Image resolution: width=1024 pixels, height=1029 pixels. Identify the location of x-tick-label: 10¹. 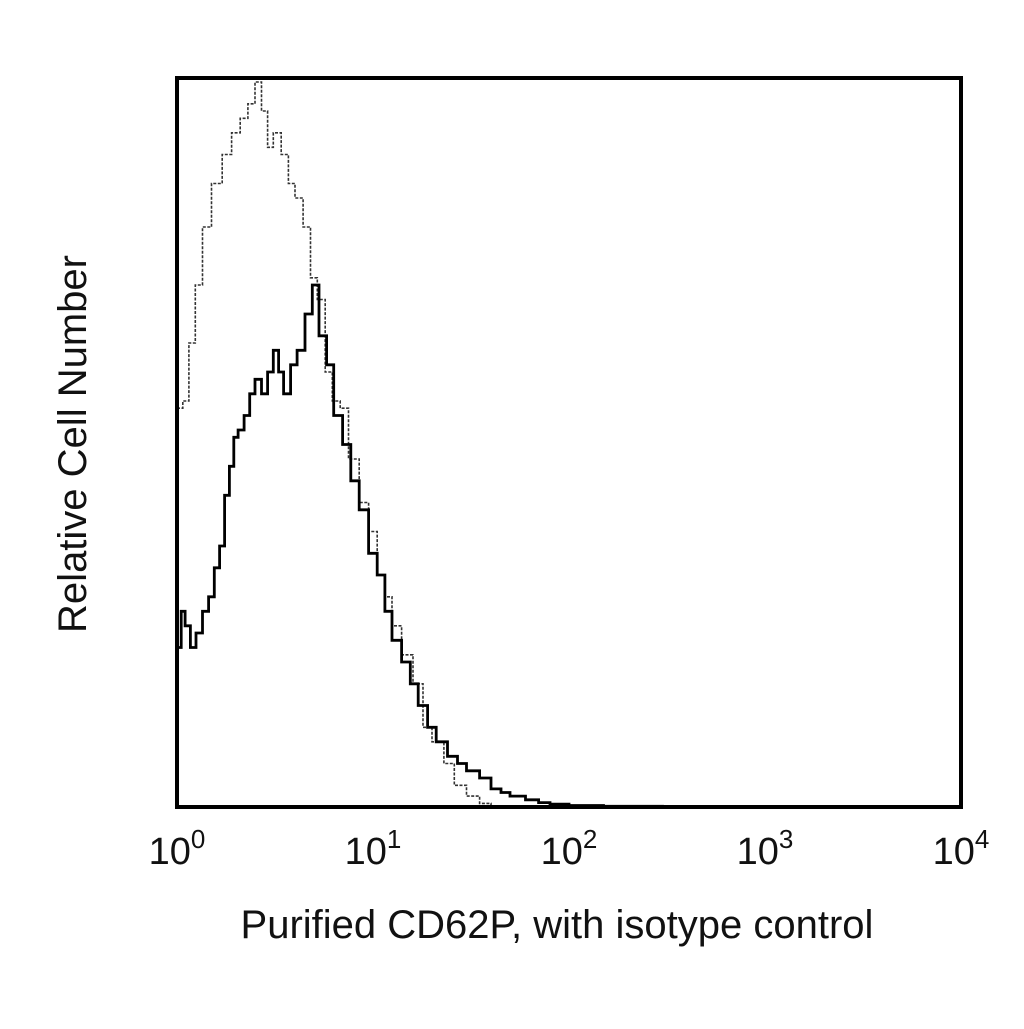
(373, 848).